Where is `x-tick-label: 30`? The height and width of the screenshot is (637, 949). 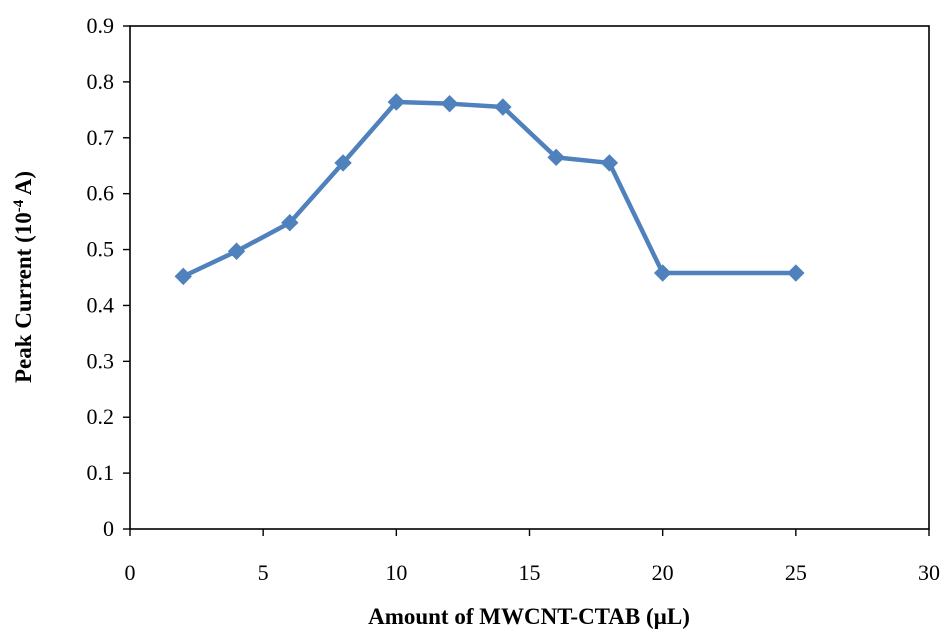 x-tick-label: 30 is located at coordinates (929, 572).